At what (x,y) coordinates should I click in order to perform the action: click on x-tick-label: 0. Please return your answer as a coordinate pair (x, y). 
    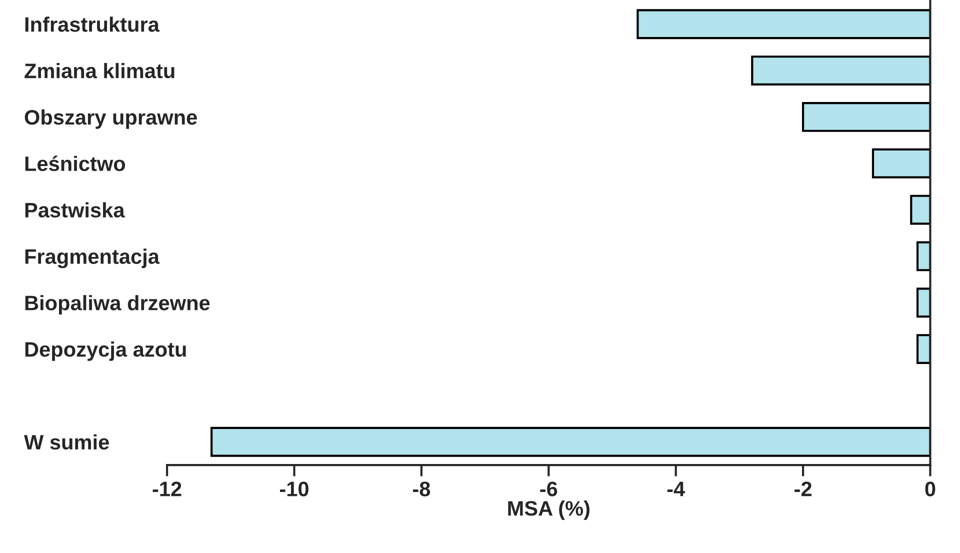
    Looking at the image, I should click on (930, 489).